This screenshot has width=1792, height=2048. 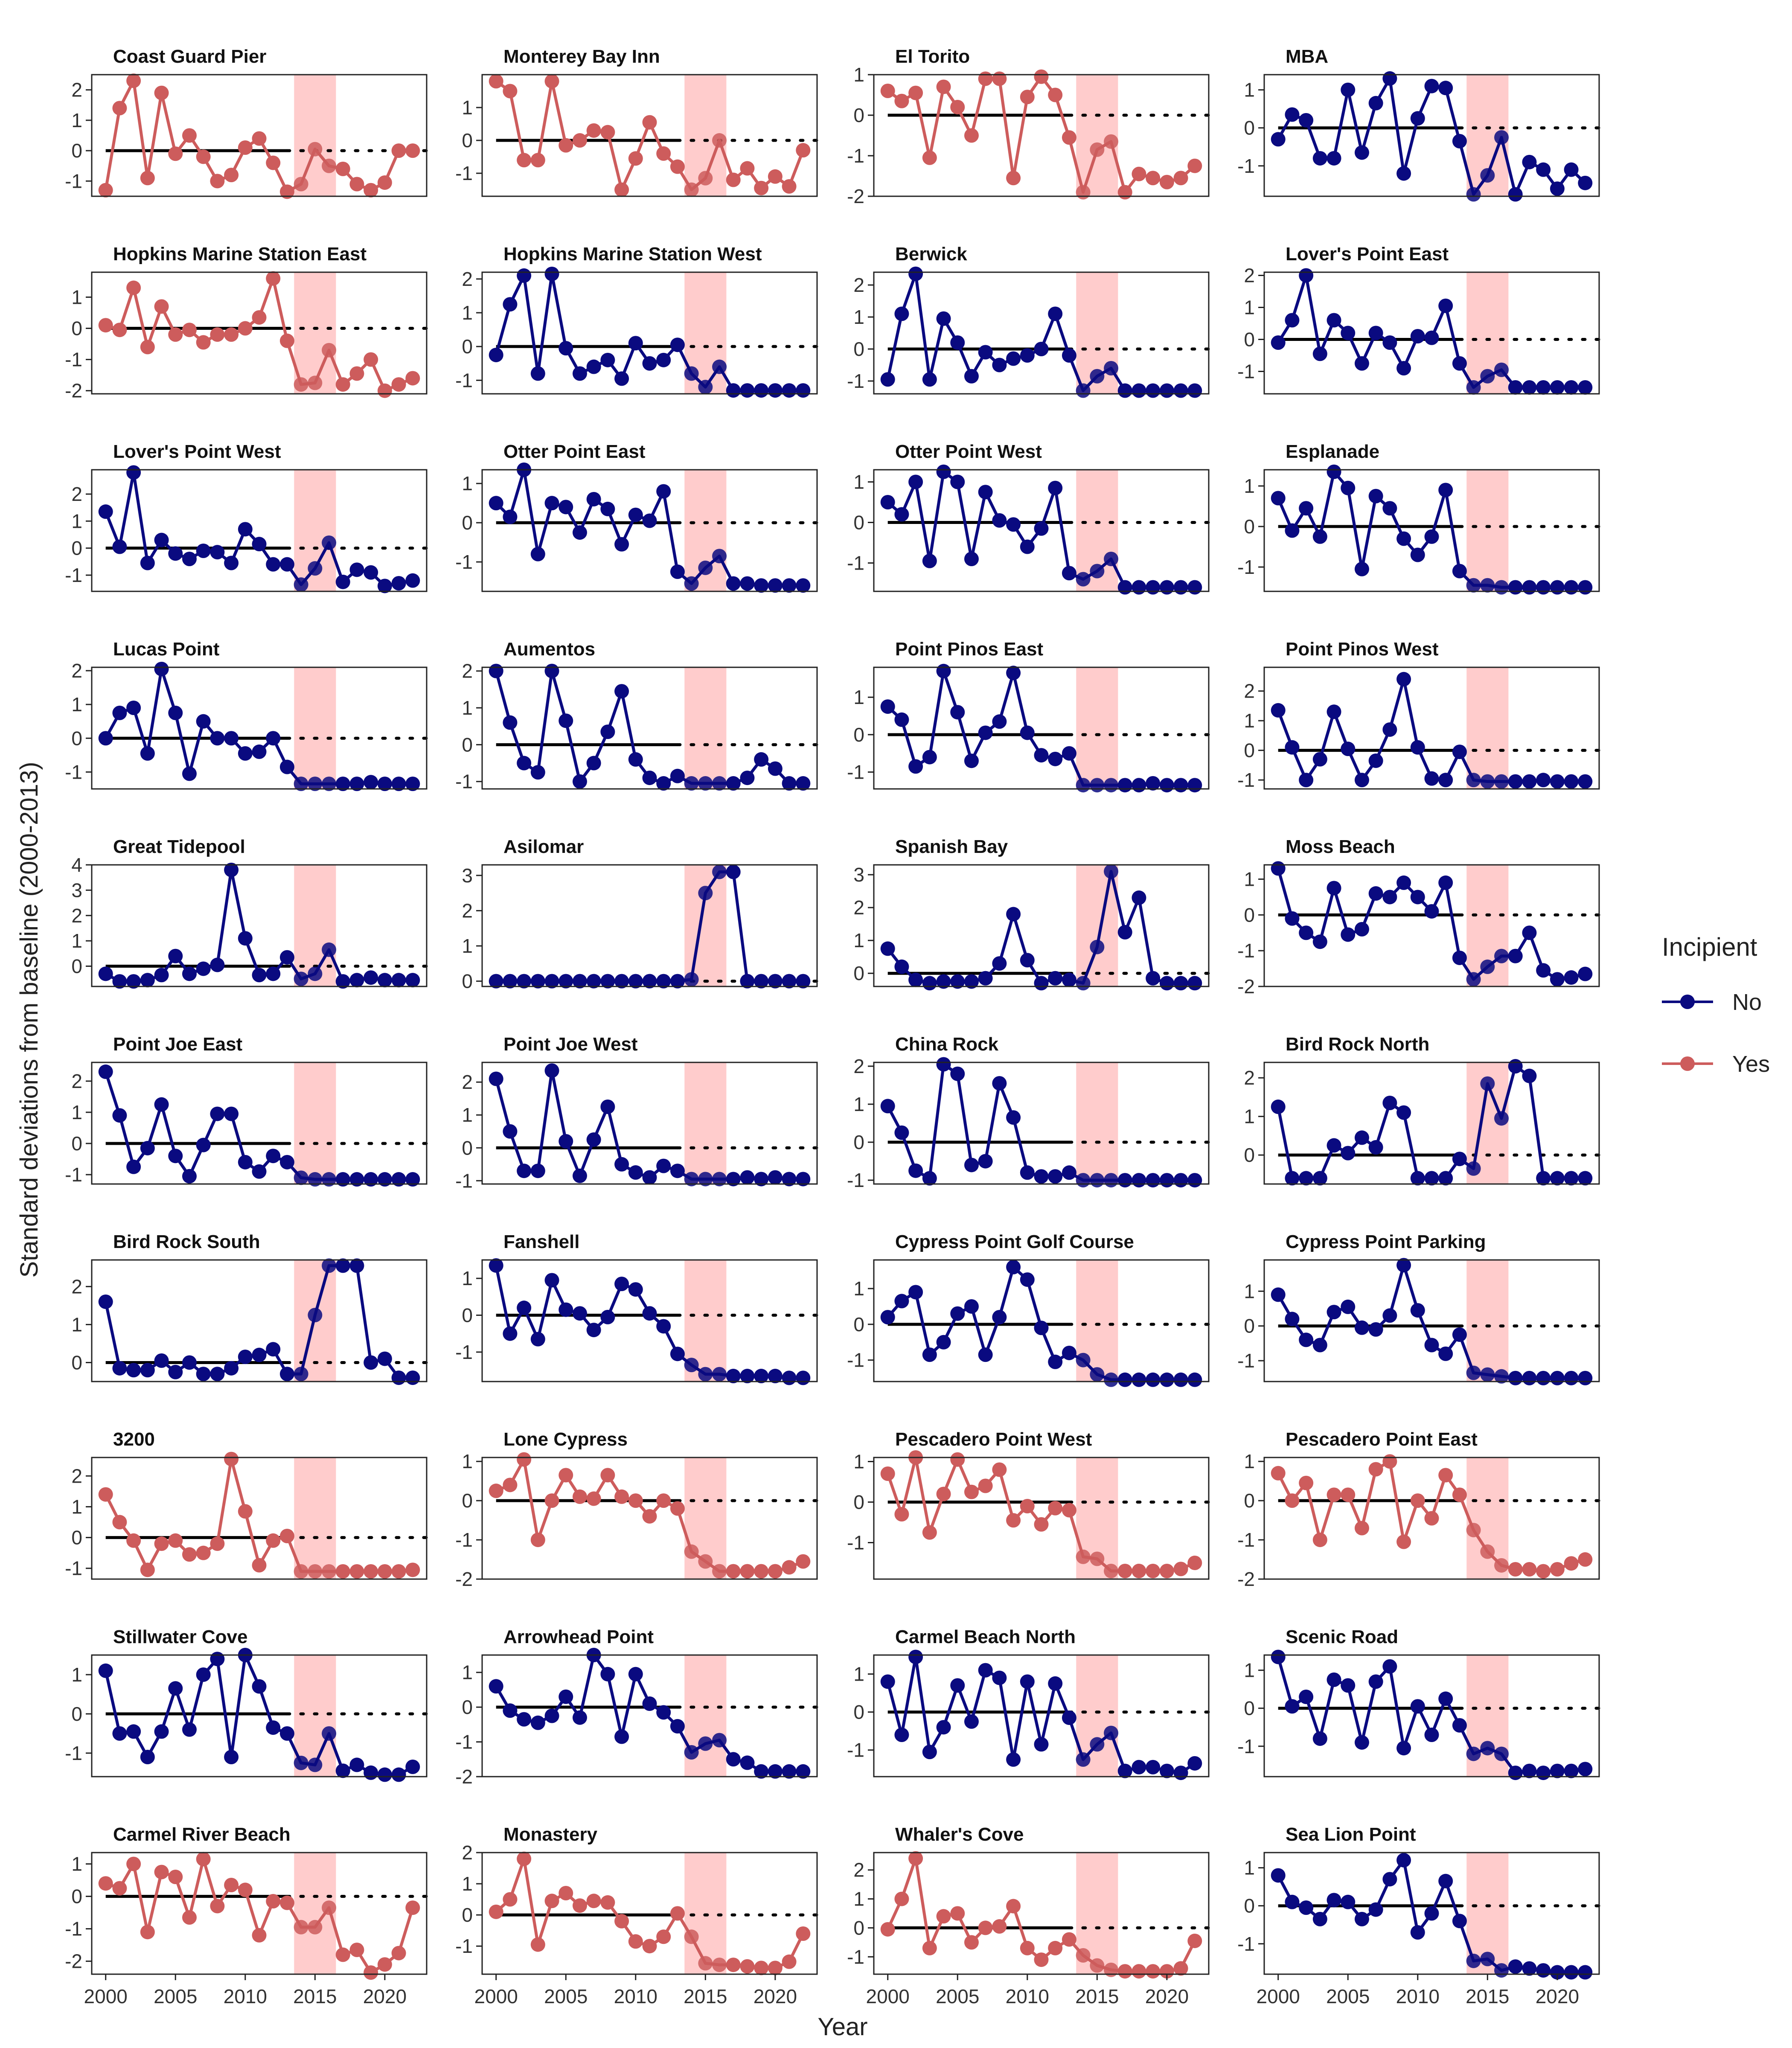 I want to click on panel-title: Berwick, so click(x=931, y=255).